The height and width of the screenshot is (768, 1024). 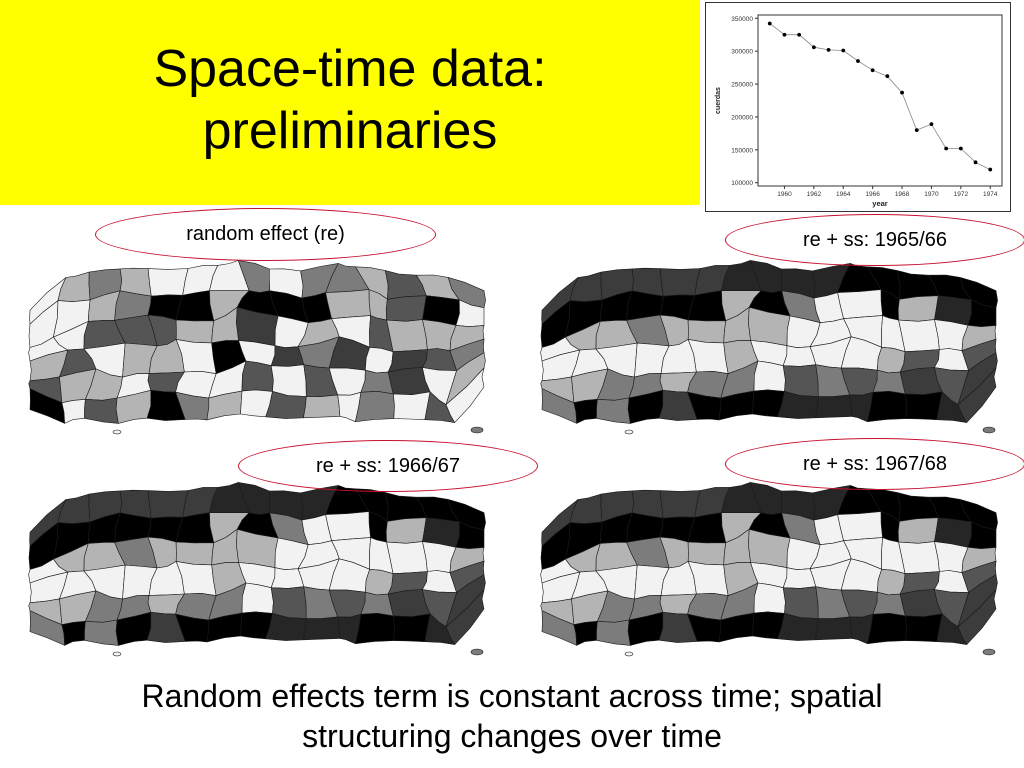 I want to click on slide-title-line-2: preliminaries, so click(x=350, y=131).